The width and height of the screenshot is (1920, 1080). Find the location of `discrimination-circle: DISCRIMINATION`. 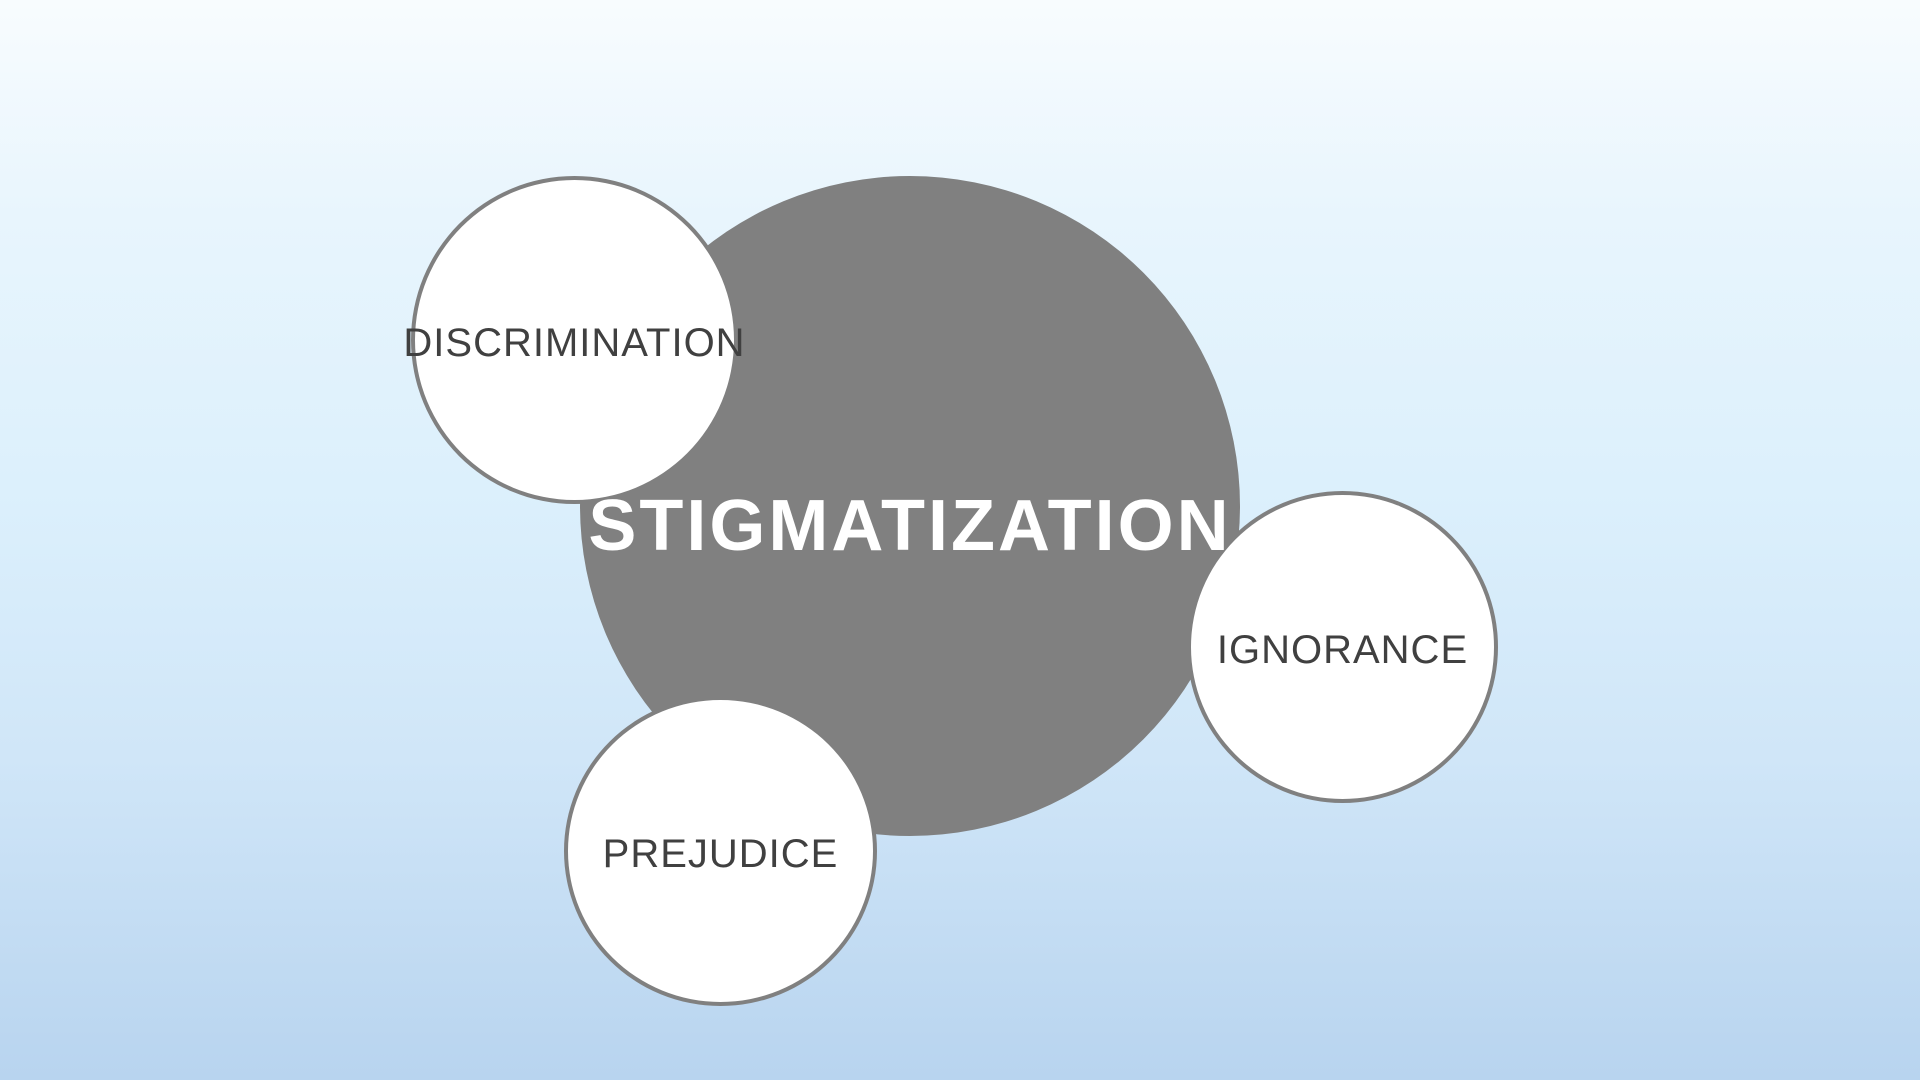

discrimination-circle: DISCRIMINATION is located at coordinates (574, 340).